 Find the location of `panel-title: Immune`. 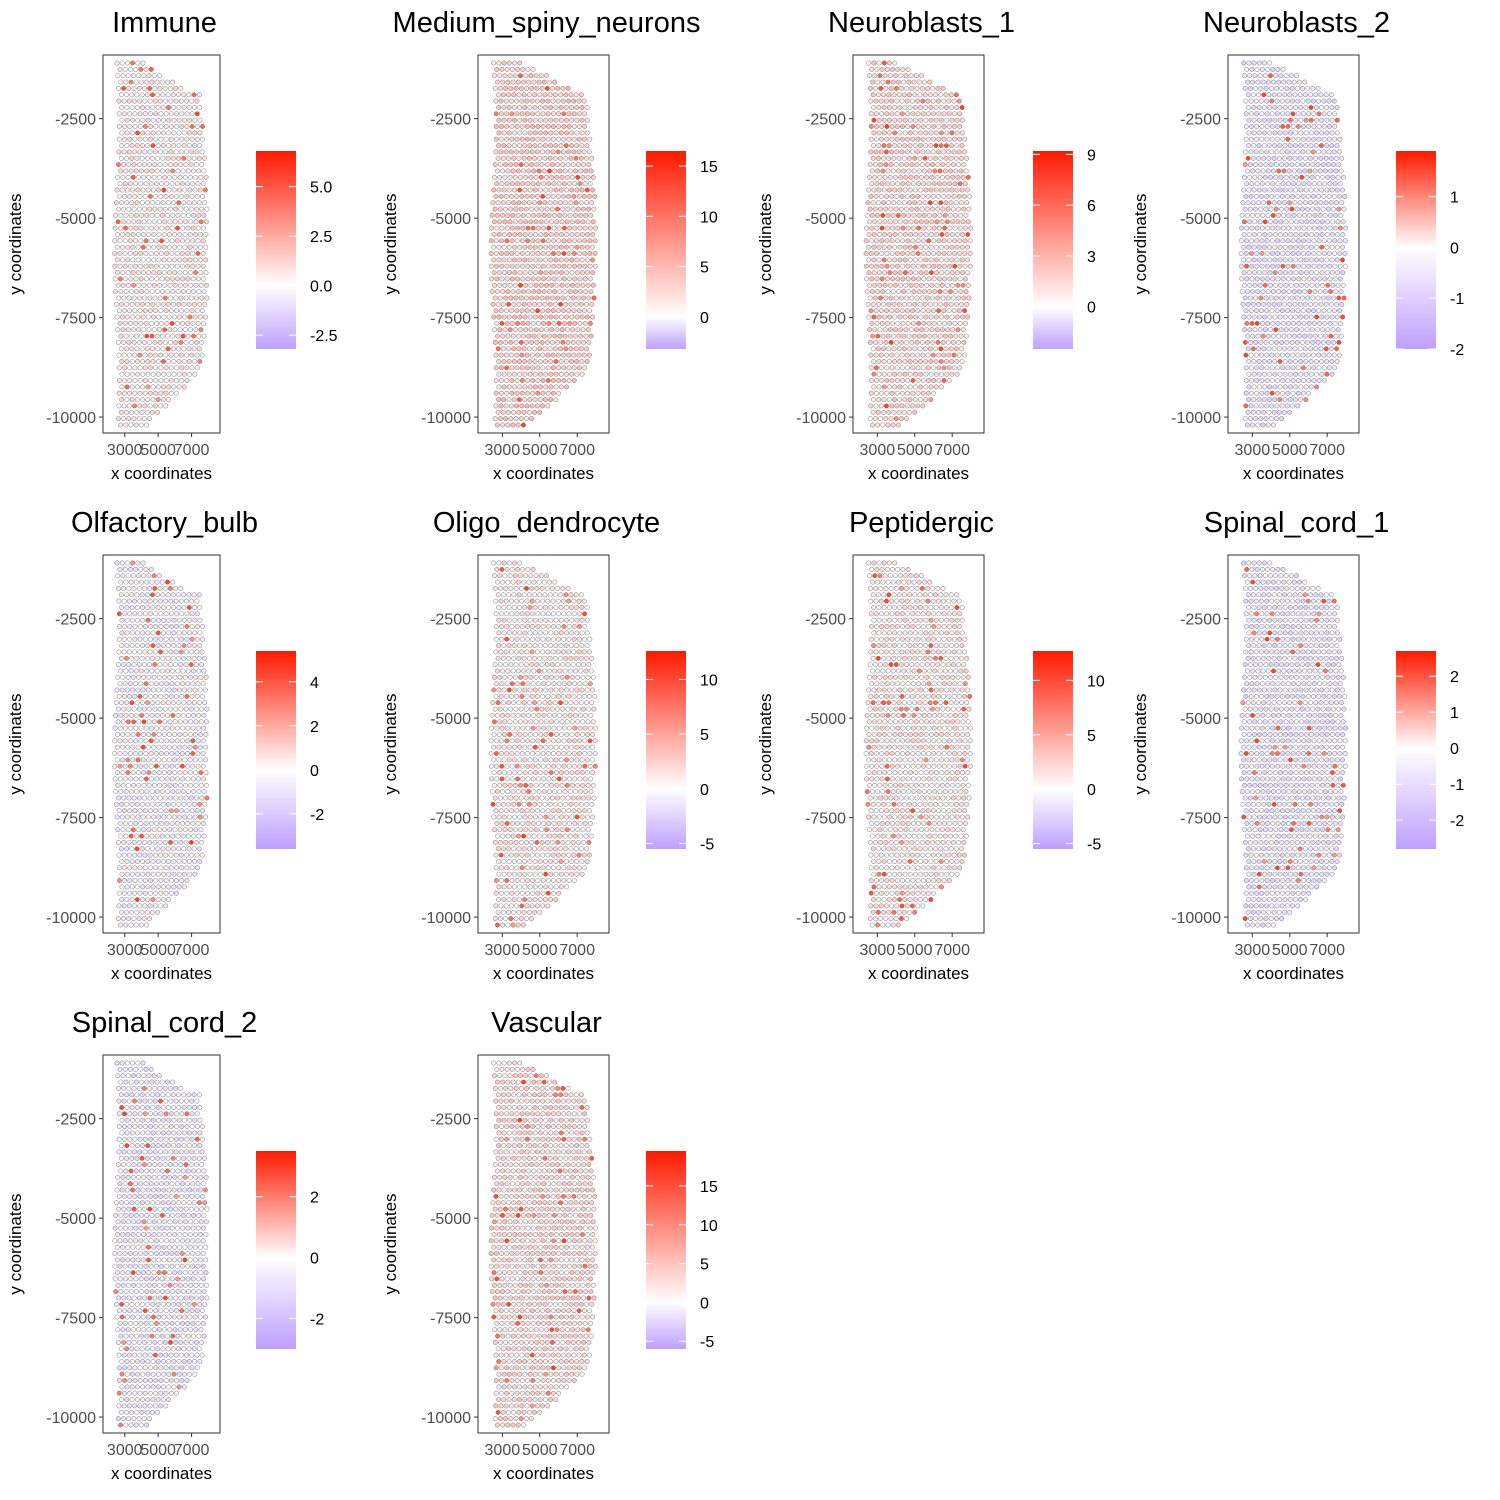

panel-title: Immune is located at coordinates (164, 23).